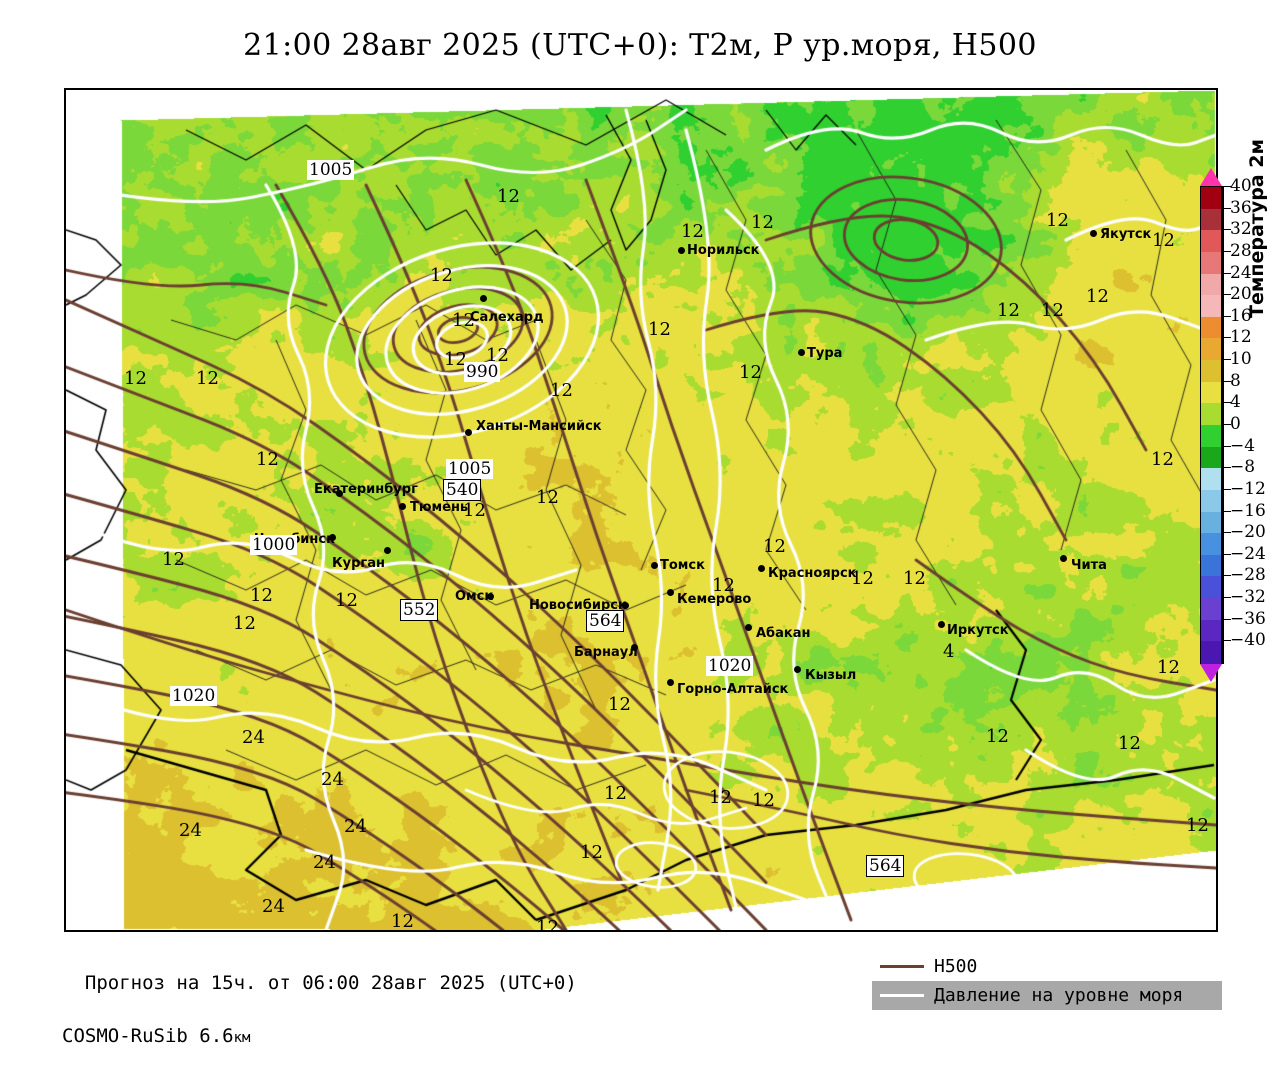  I want to click on city-label: Чита, so click(1089, 565).